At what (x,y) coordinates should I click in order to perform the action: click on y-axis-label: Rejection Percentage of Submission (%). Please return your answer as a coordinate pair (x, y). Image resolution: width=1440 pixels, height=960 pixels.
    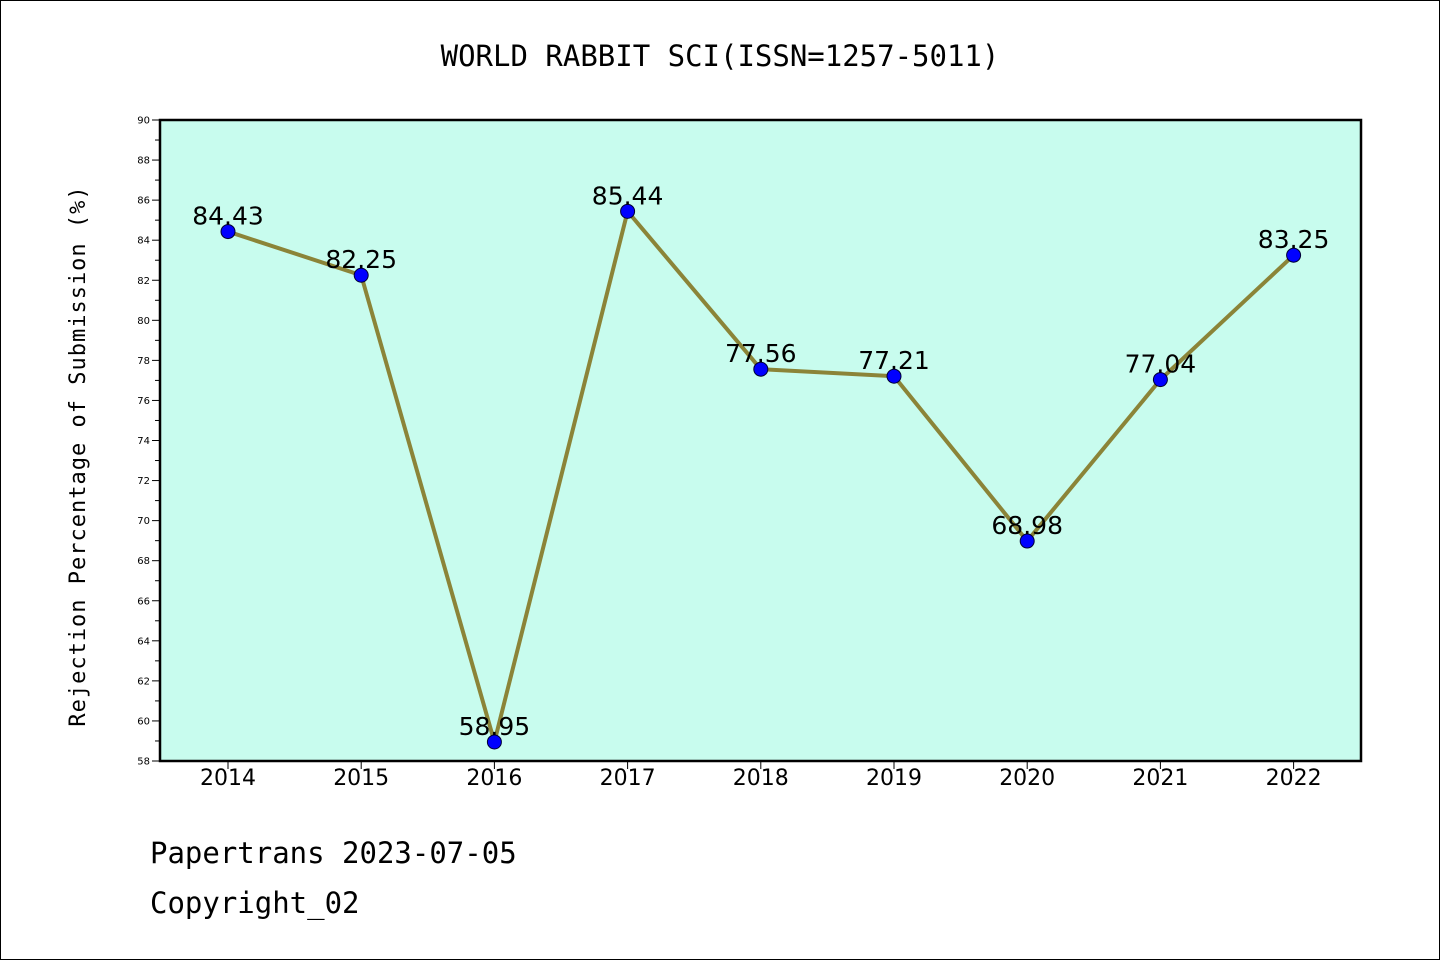
    Looking at the image, I should click on (78, 455).